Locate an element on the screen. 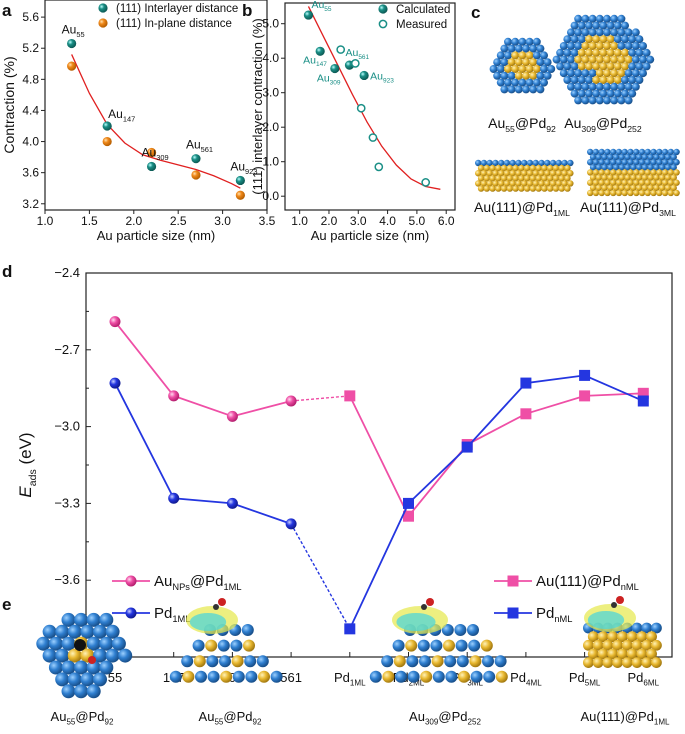  structure-label: Au55​@Pd92​ is located at coordinates (230, 718).